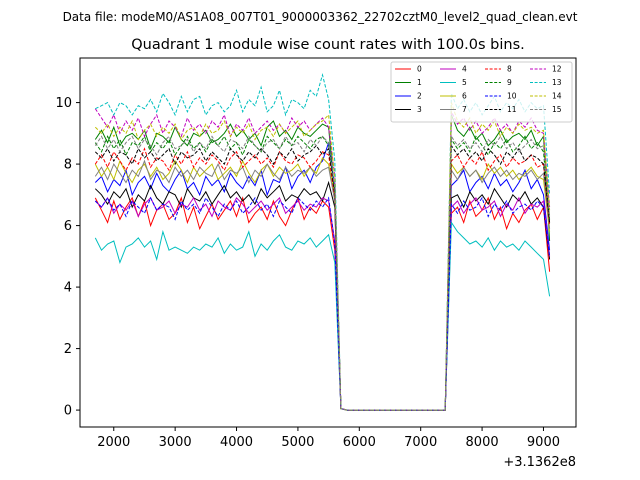 The image size is (640, 480). I want to click on x-tick-label: 9000, so click(543, 442).